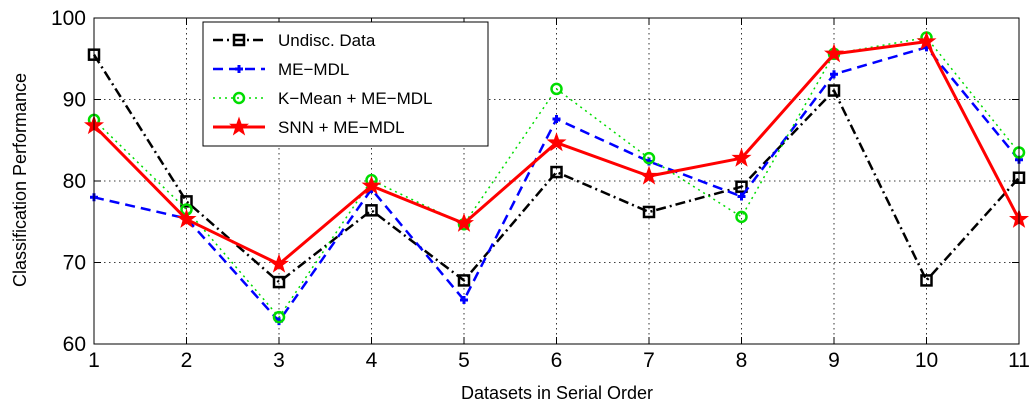 Image resolution: width=1030 pixels, height=407 pixels. I want to click on legend-label: Undisc. Data, so click(327, 40).